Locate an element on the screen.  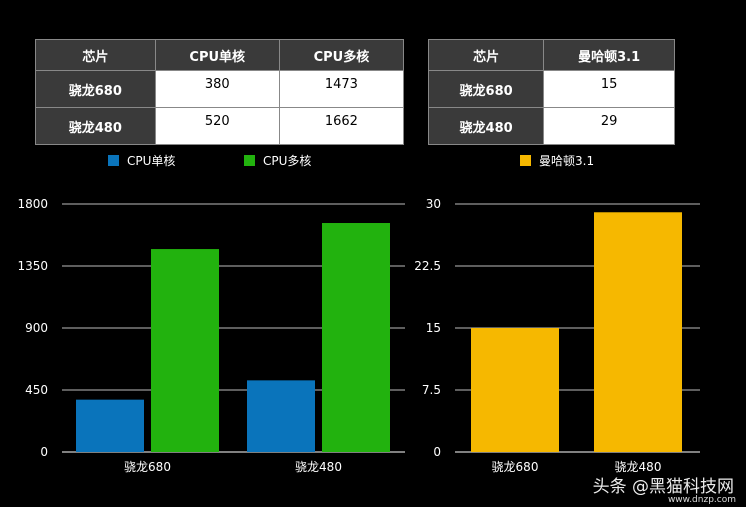
table-row: 骁龙680 15 is located at coordinates (551, 89).